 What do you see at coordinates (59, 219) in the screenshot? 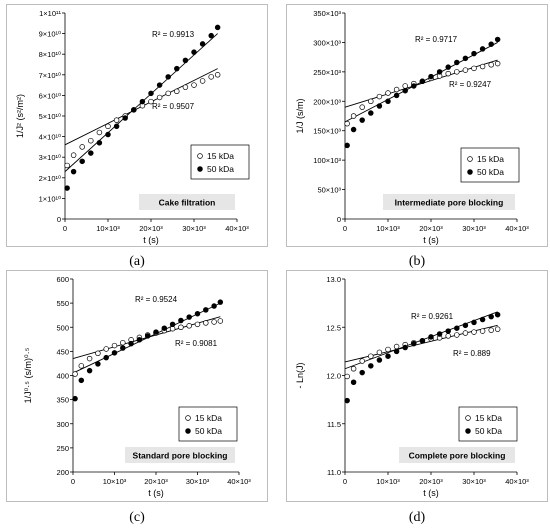
I see `y-tick-label: 0` at bounding box center [59, 219].